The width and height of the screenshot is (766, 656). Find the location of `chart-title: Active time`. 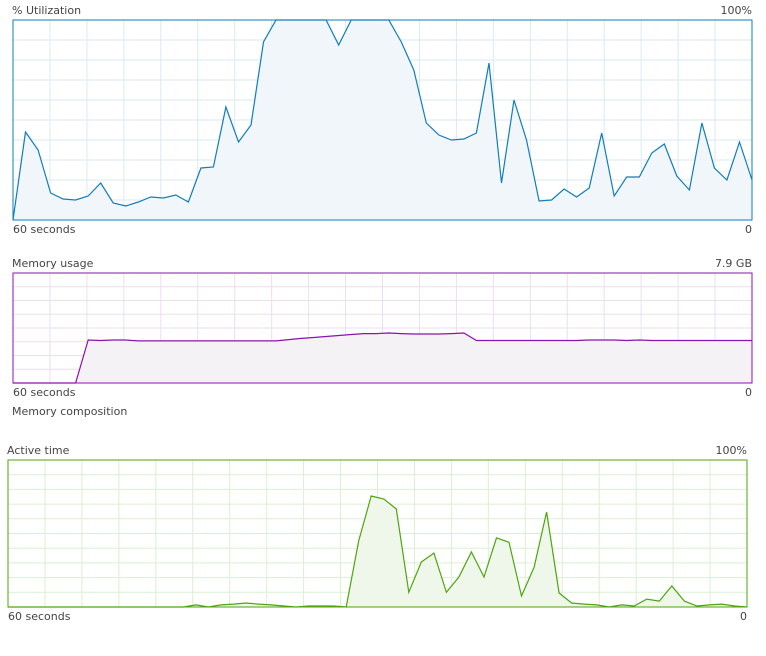

chart-title: Active time is located at coordinates (38, 450).